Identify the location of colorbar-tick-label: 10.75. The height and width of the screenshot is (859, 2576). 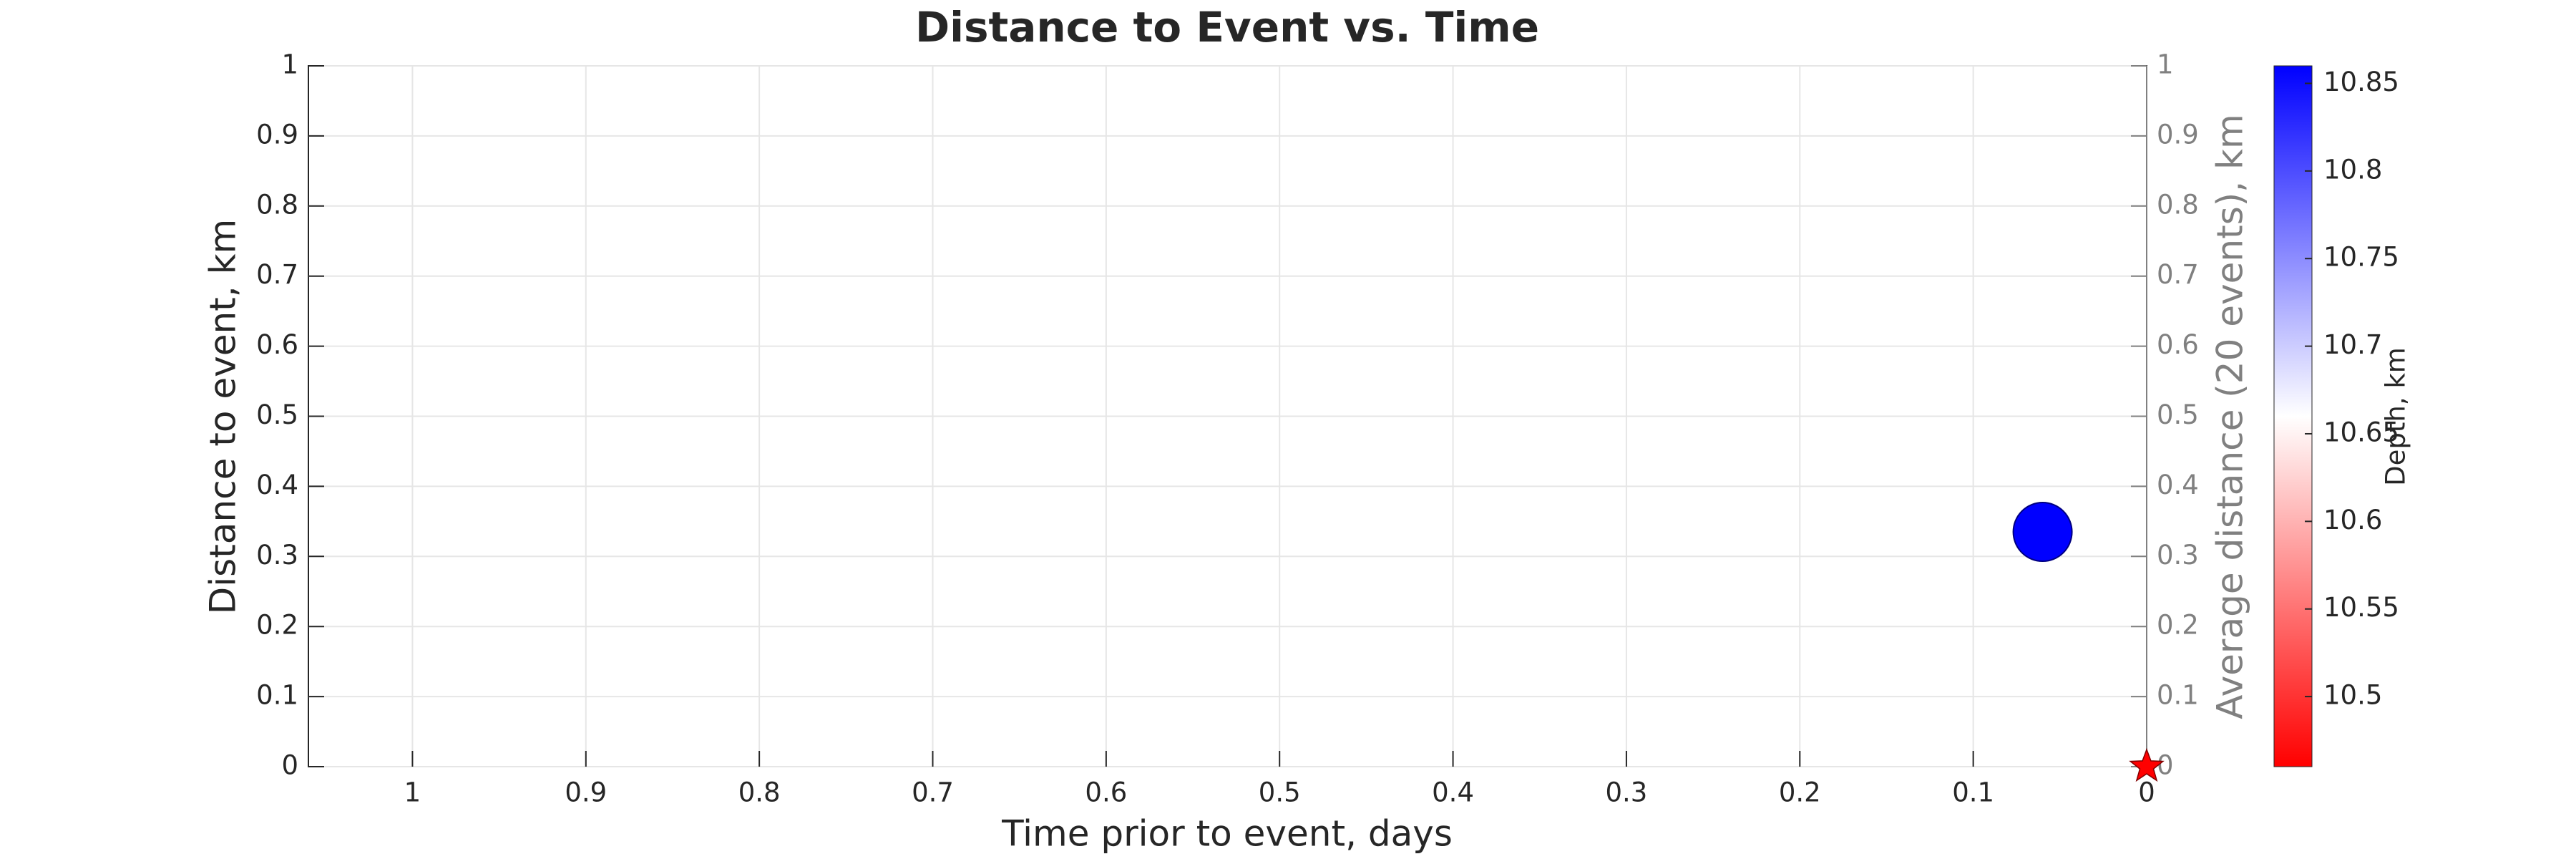
(2361, 257).